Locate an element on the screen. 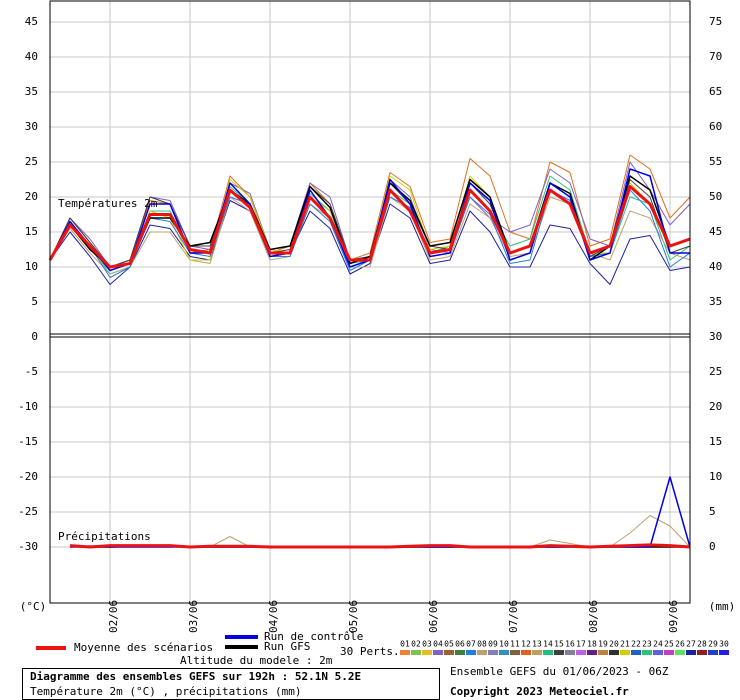  y2-tick-label: 10 is located at coordinates (715, 476).